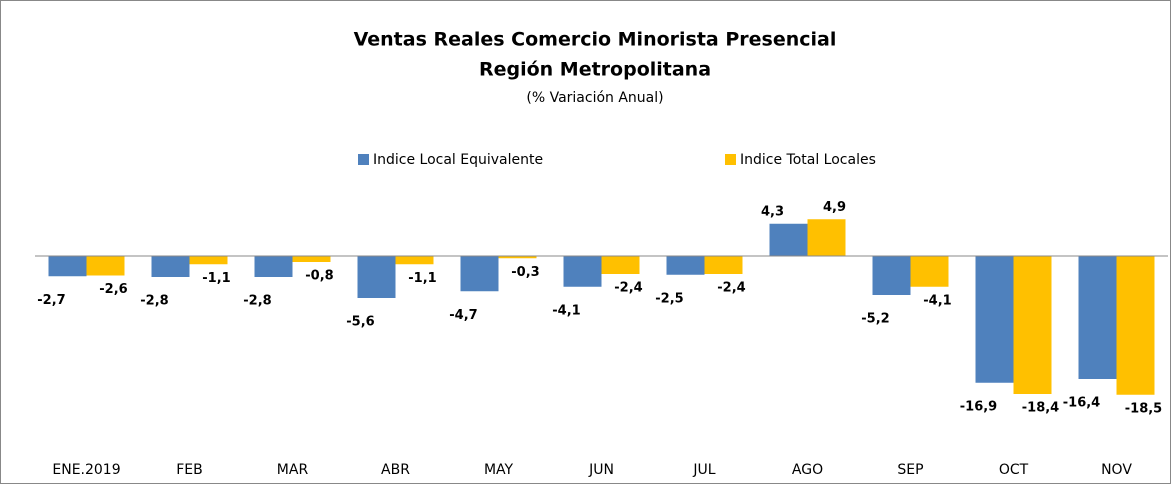 This screenshot has width=1172, height=485. What do you see at coordinates (360, 322) in the screenshot?
I see `value-label: -5,6` at bounding box center [360, 322].